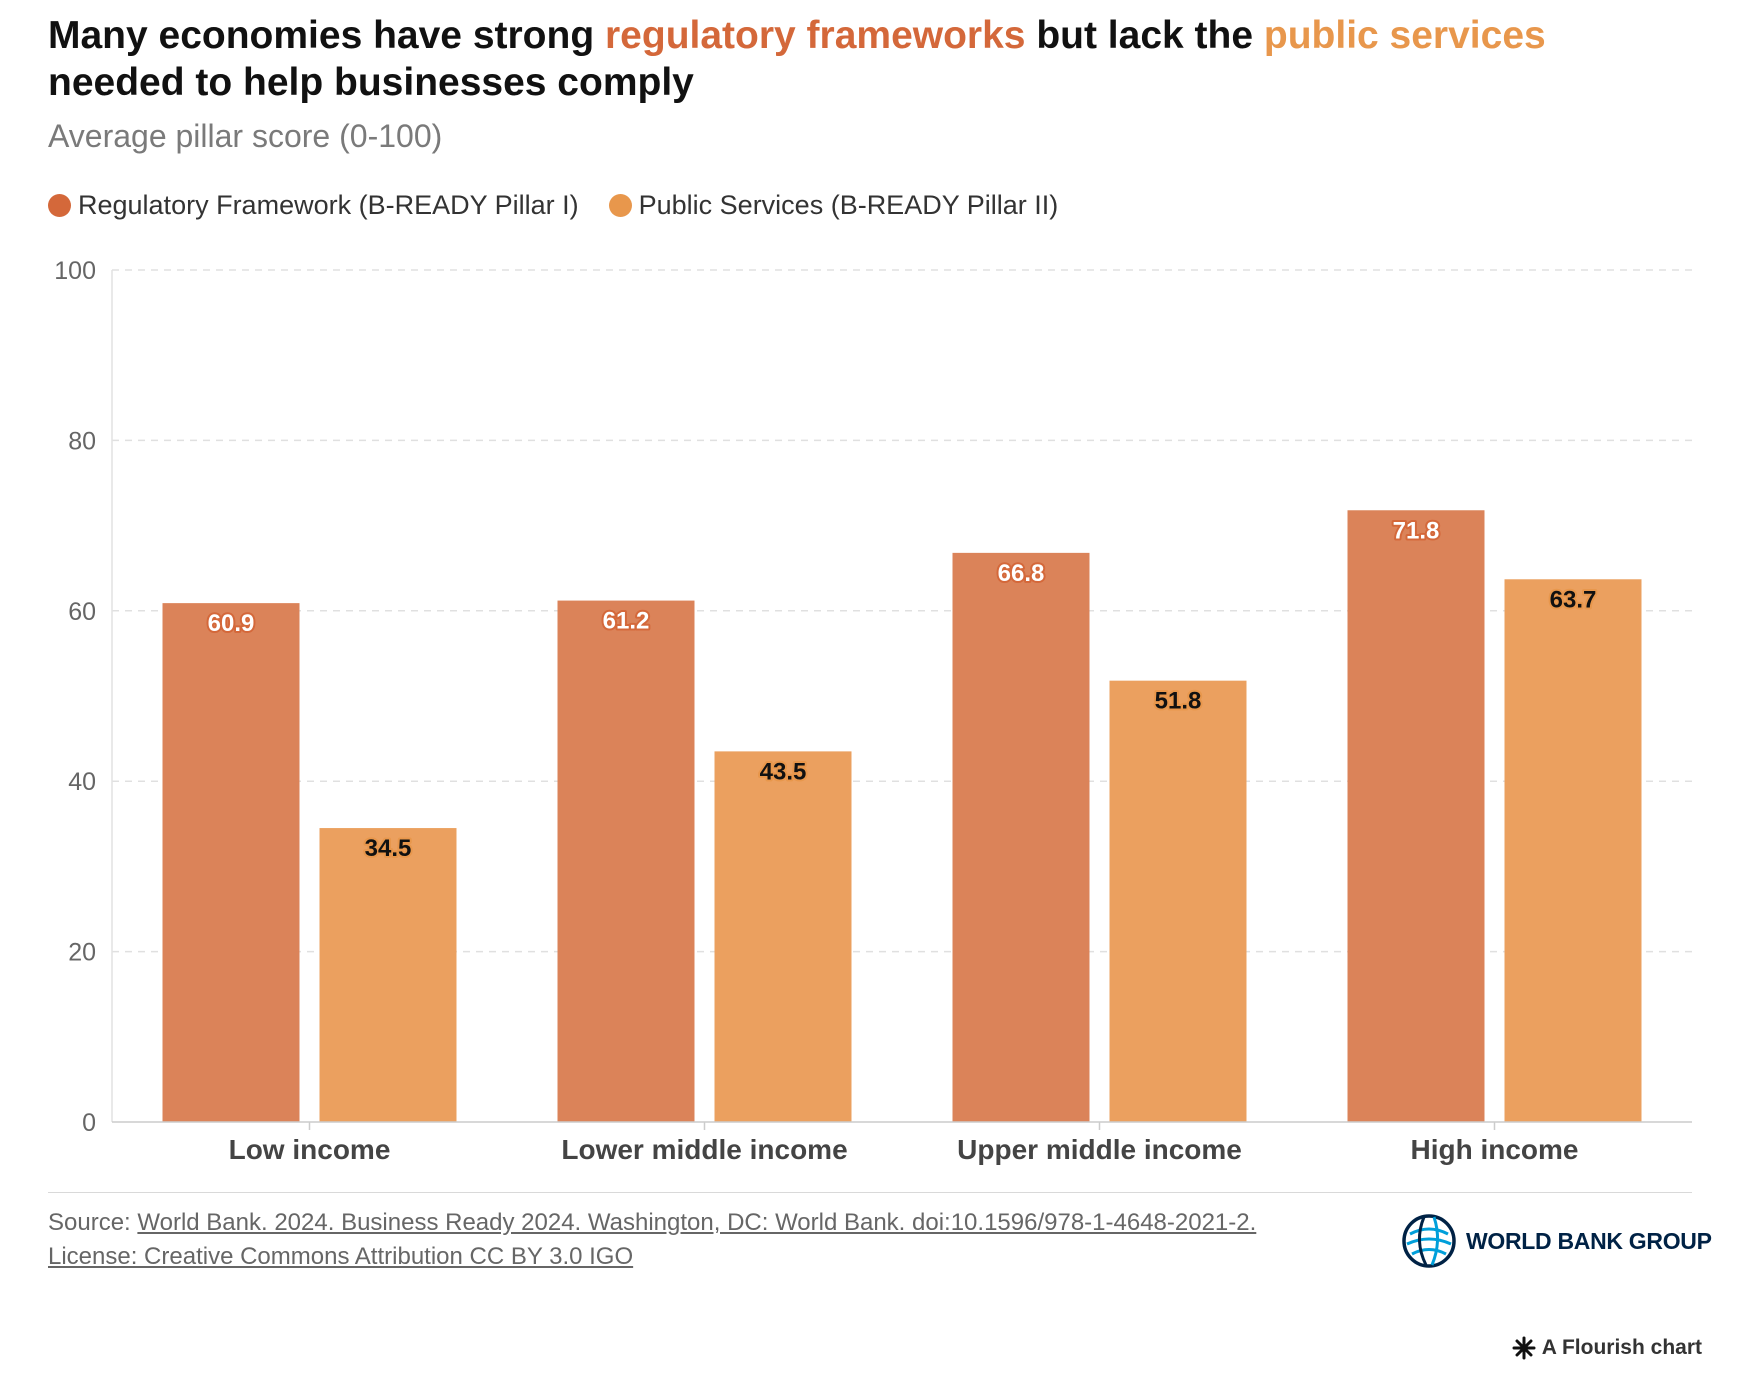 The width and height of the screenshot is (1742, 1380). I want to click on x-tick-label-0: Low income, so click(310, 1149).